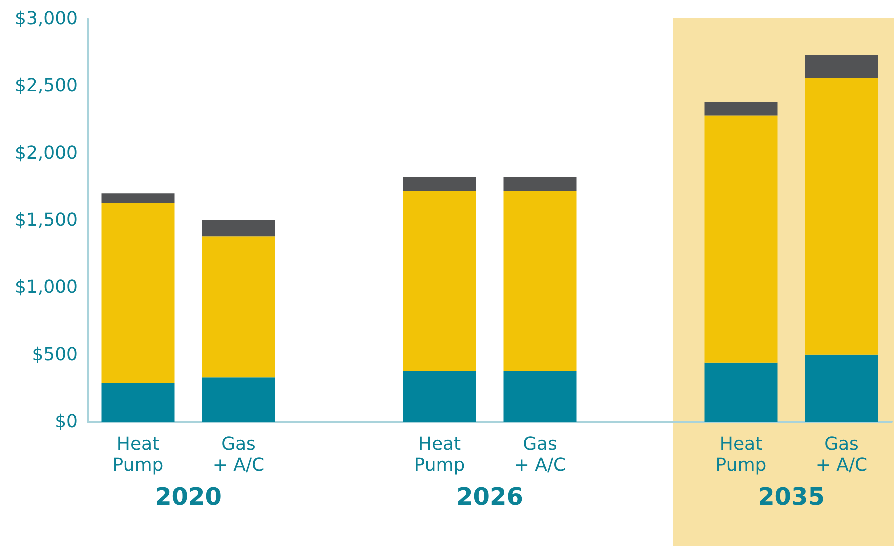 Image resolution: width=894 pixels, height=546 pixels. I want to click on text: 2035, so click(791, 497).